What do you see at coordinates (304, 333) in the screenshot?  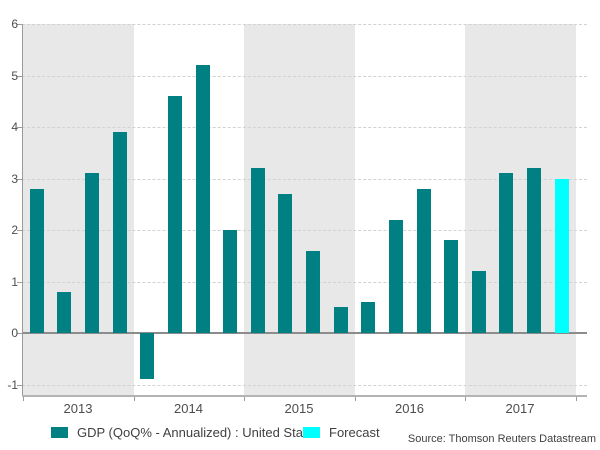 I see `zero-line` at bounding box center [304, 333].